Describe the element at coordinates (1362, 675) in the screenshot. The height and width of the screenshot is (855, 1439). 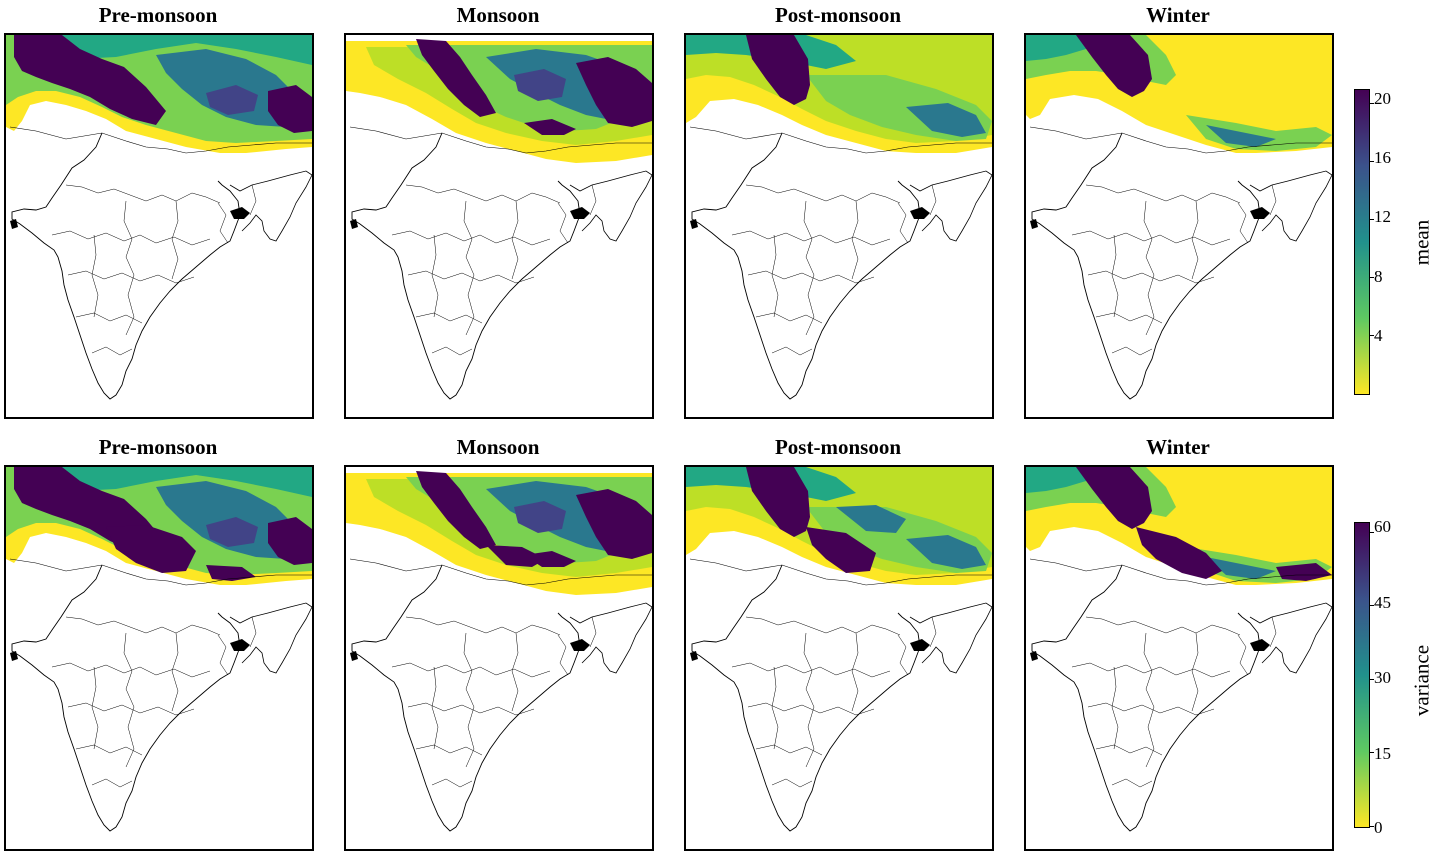
I see `colorbar-variance` at that location.